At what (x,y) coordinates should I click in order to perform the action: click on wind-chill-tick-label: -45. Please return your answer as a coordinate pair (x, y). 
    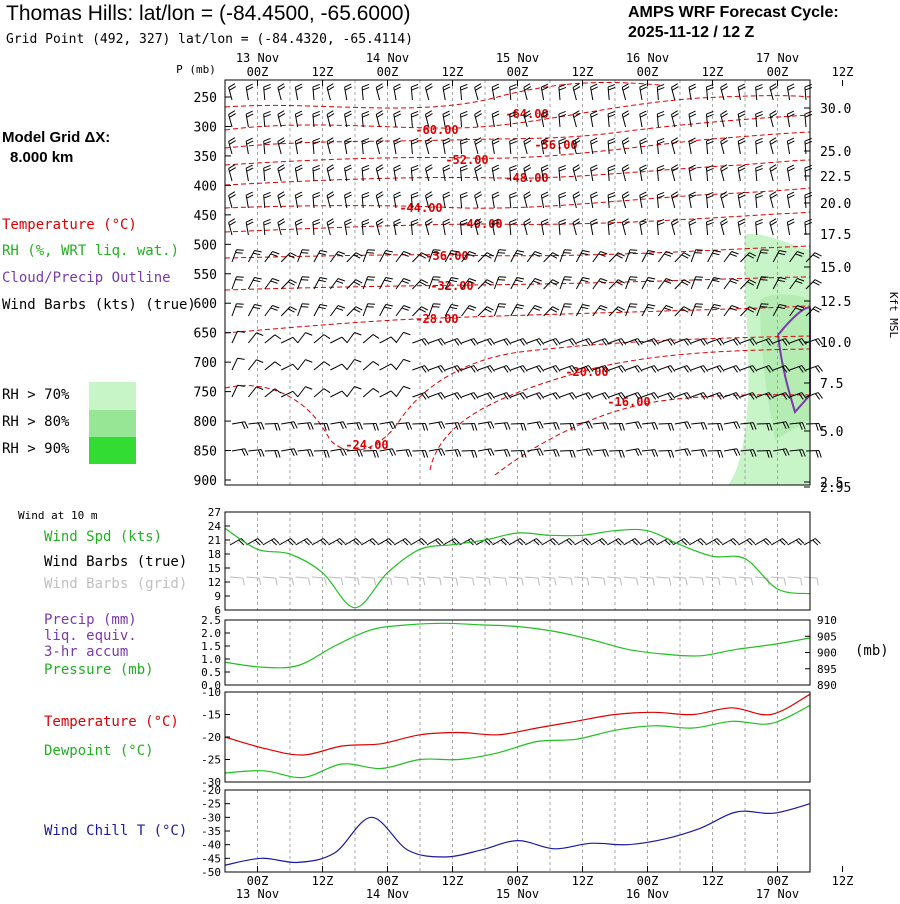
    Looking at the image, I should click on (211, 858).